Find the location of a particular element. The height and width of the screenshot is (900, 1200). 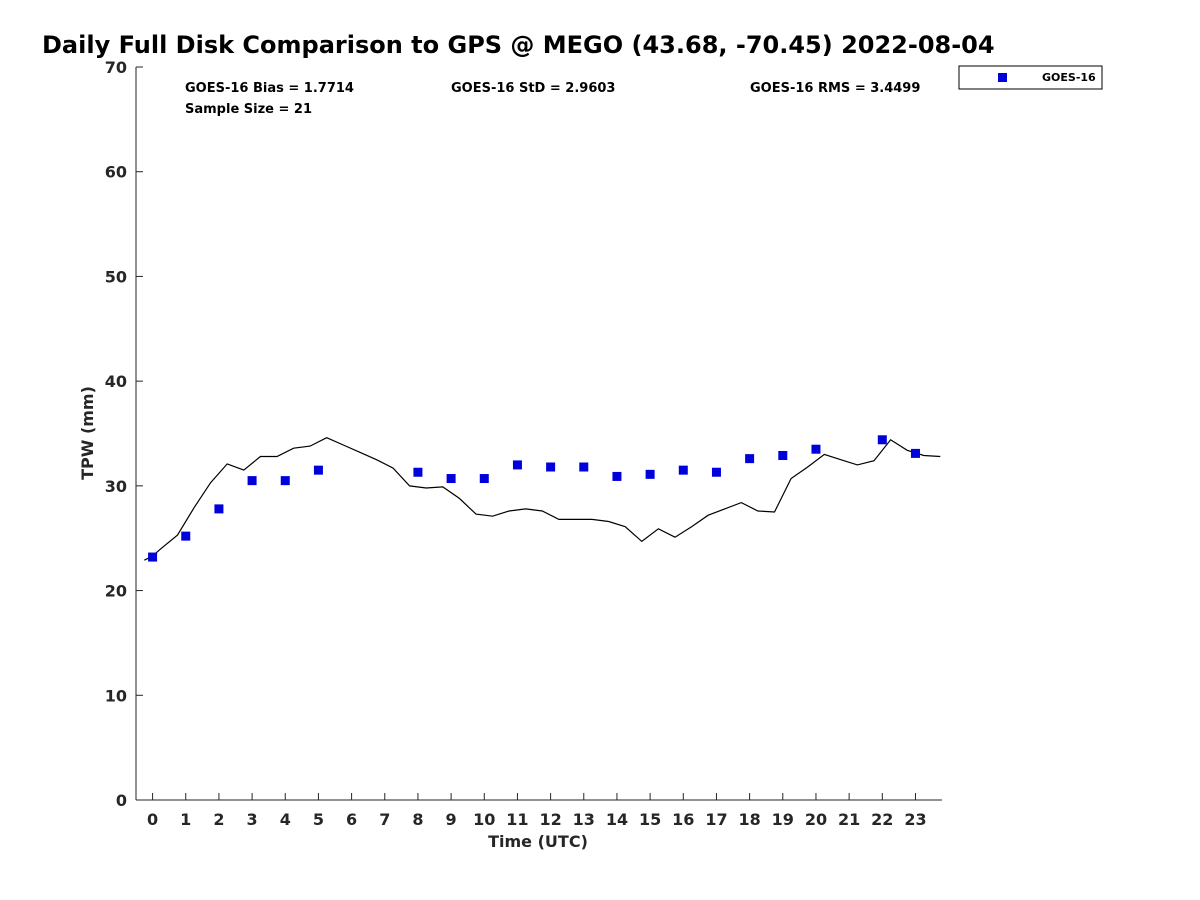

bias-stat: GOES-16 Bias = 1.7714 is located at coordinates (269, 88).